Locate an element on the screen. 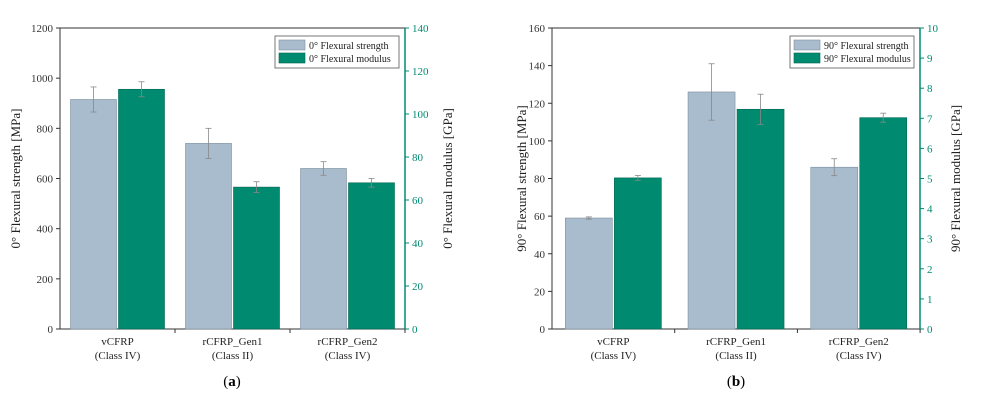  right-tick-label: 1 is located at coordinates (930, 300).